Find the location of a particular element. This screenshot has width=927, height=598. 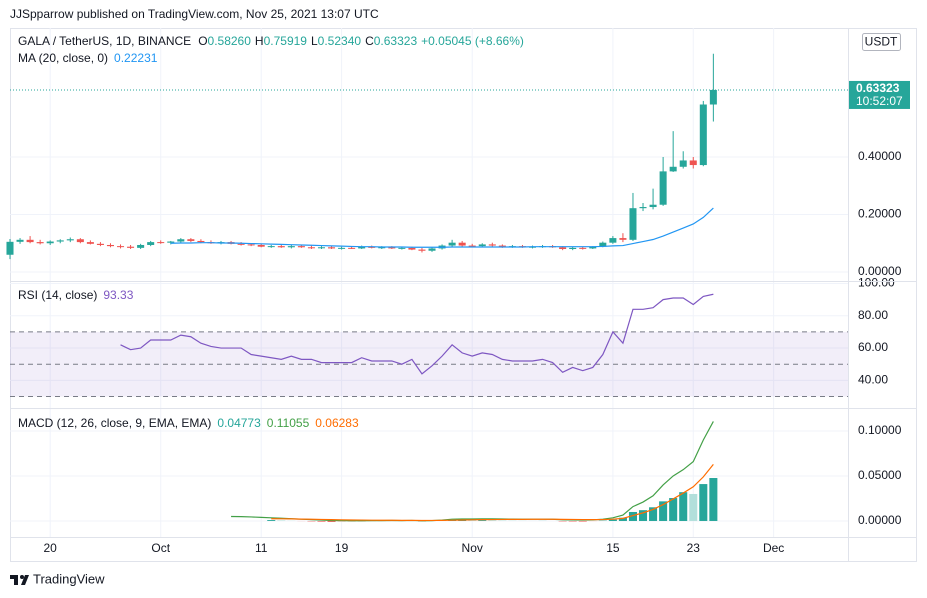

x-tick-label: Oct is located at coordinates (160, 548).